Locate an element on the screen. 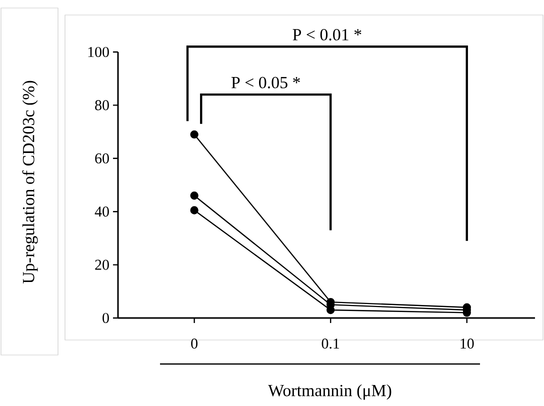 The height and width of the screenshot is (406, 544). text: P < 0.01 * is located at coordinates (327, 34).